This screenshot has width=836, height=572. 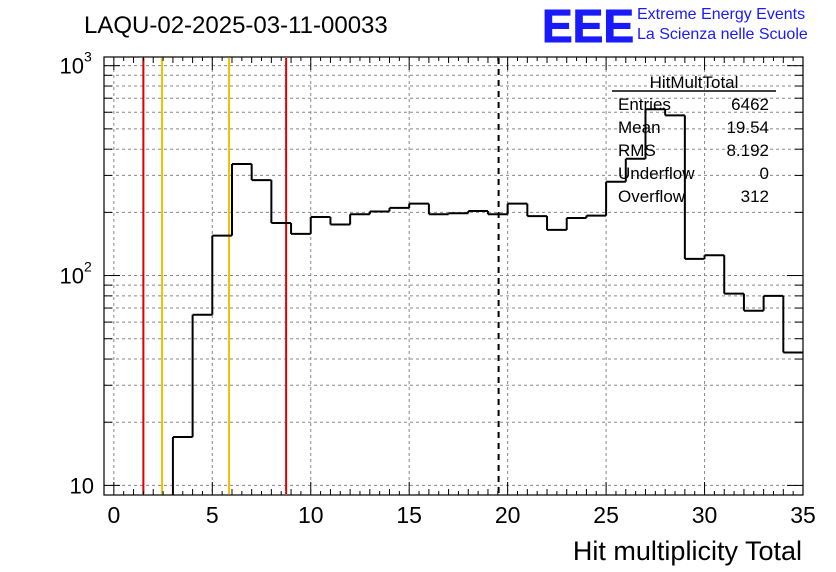 What do you see at coordinates (637, 150) in the screenshot?
I see `stats-label-rms: RMS` at bounding box center [637, 150].